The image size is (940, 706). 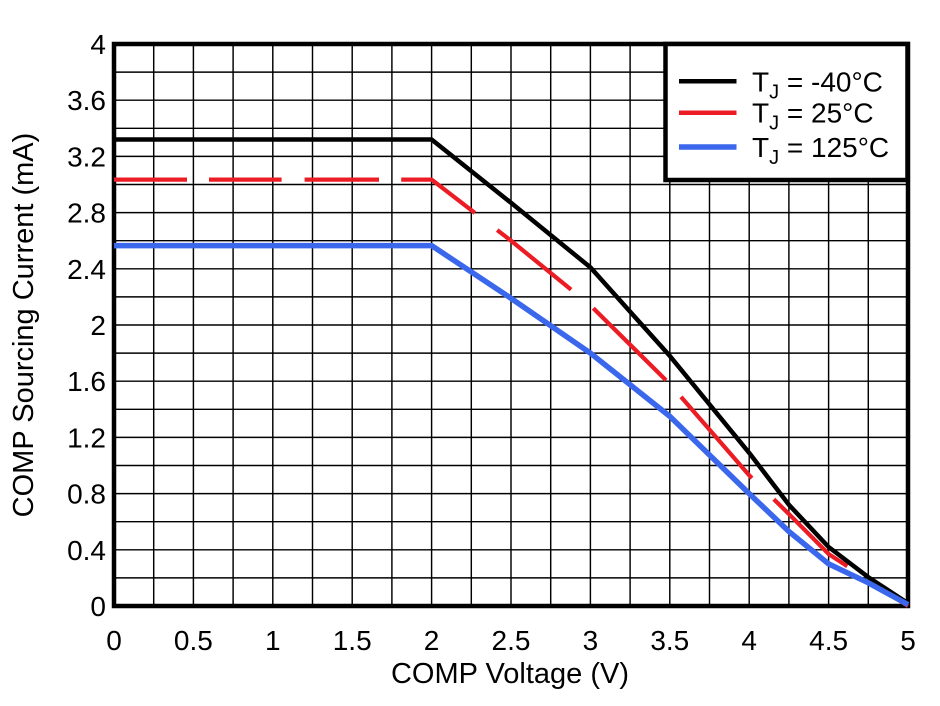 What do you see at coordinates (86, 213) in the screenshot?
I see `svg-text: 2.8` at bounding box center [86, 213].